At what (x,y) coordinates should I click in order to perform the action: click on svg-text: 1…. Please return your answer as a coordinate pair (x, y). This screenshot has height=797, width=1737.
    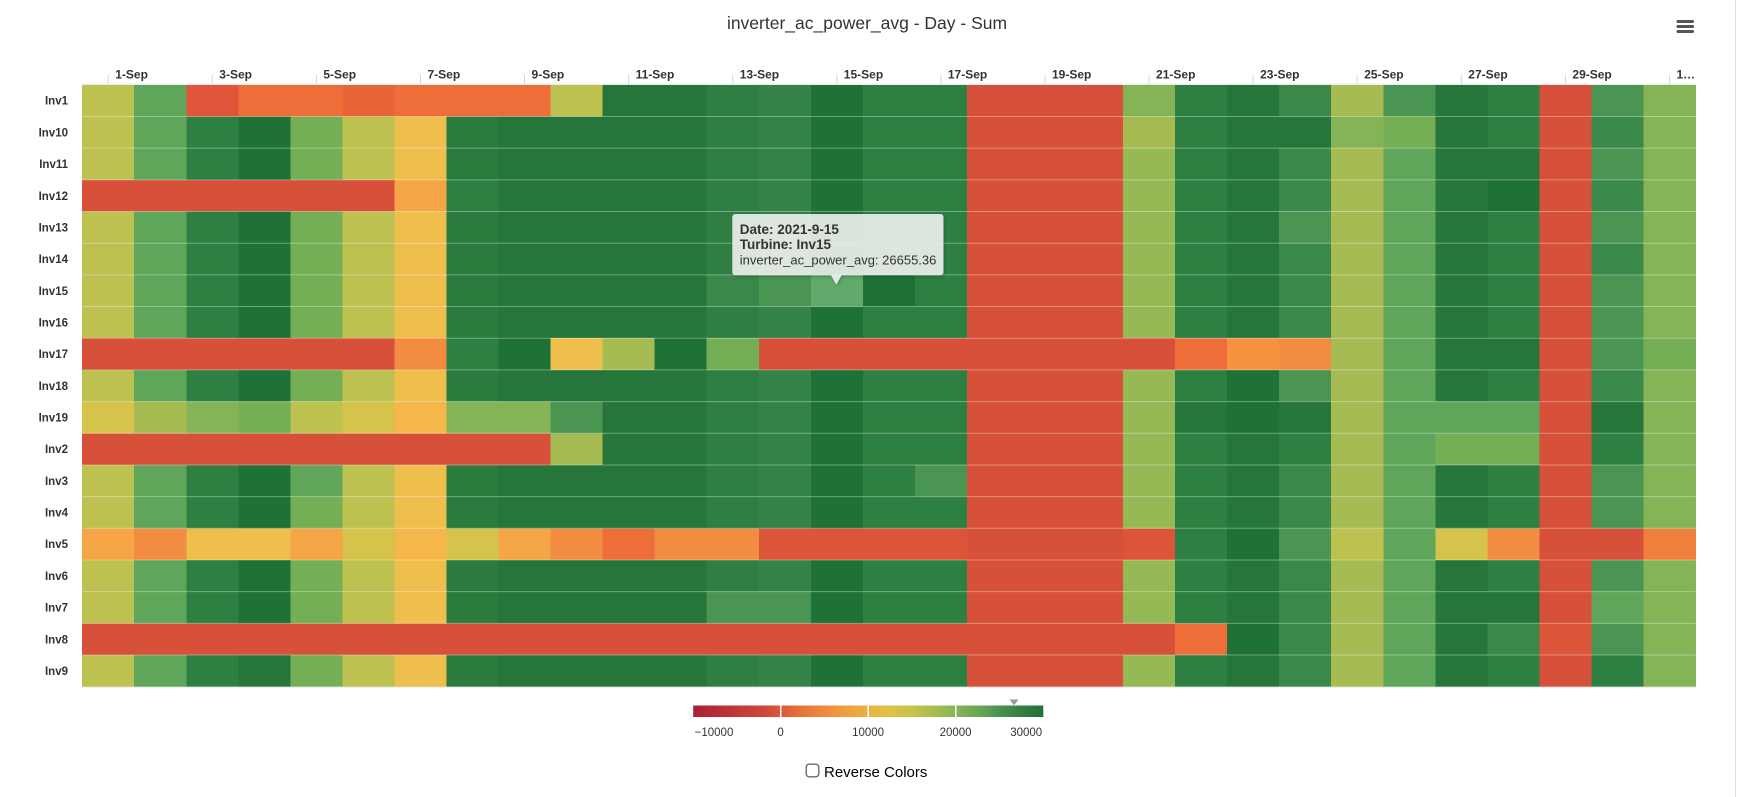
    Looking at the image, I should click on (1685, 74).